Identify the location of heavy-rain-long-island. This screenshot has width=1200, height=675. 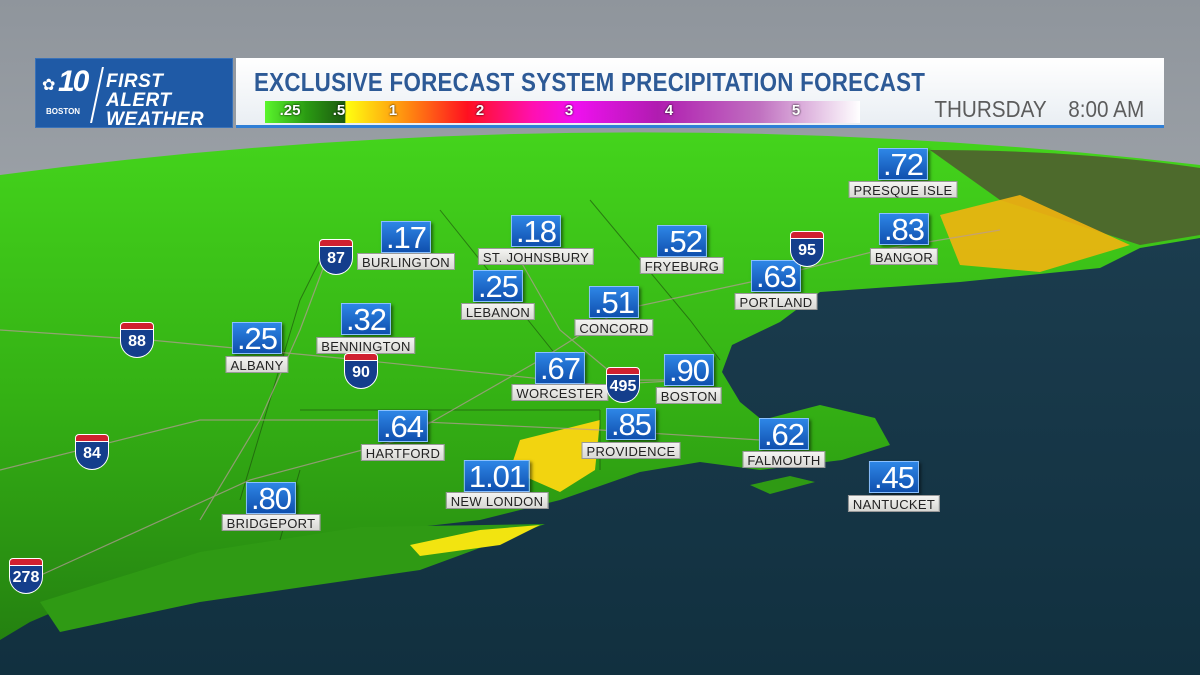
(475, 540).